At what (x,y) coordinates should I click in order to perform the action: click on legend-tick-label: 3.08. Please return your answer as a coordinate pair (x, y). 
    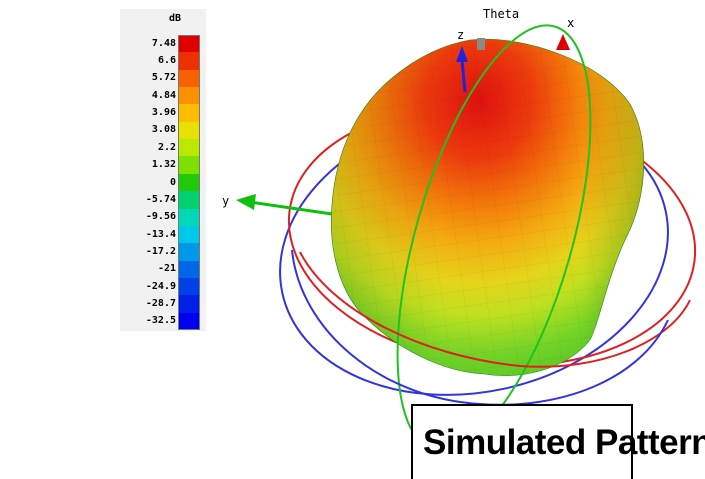
    Looking at the image, I should click on (163, 130).